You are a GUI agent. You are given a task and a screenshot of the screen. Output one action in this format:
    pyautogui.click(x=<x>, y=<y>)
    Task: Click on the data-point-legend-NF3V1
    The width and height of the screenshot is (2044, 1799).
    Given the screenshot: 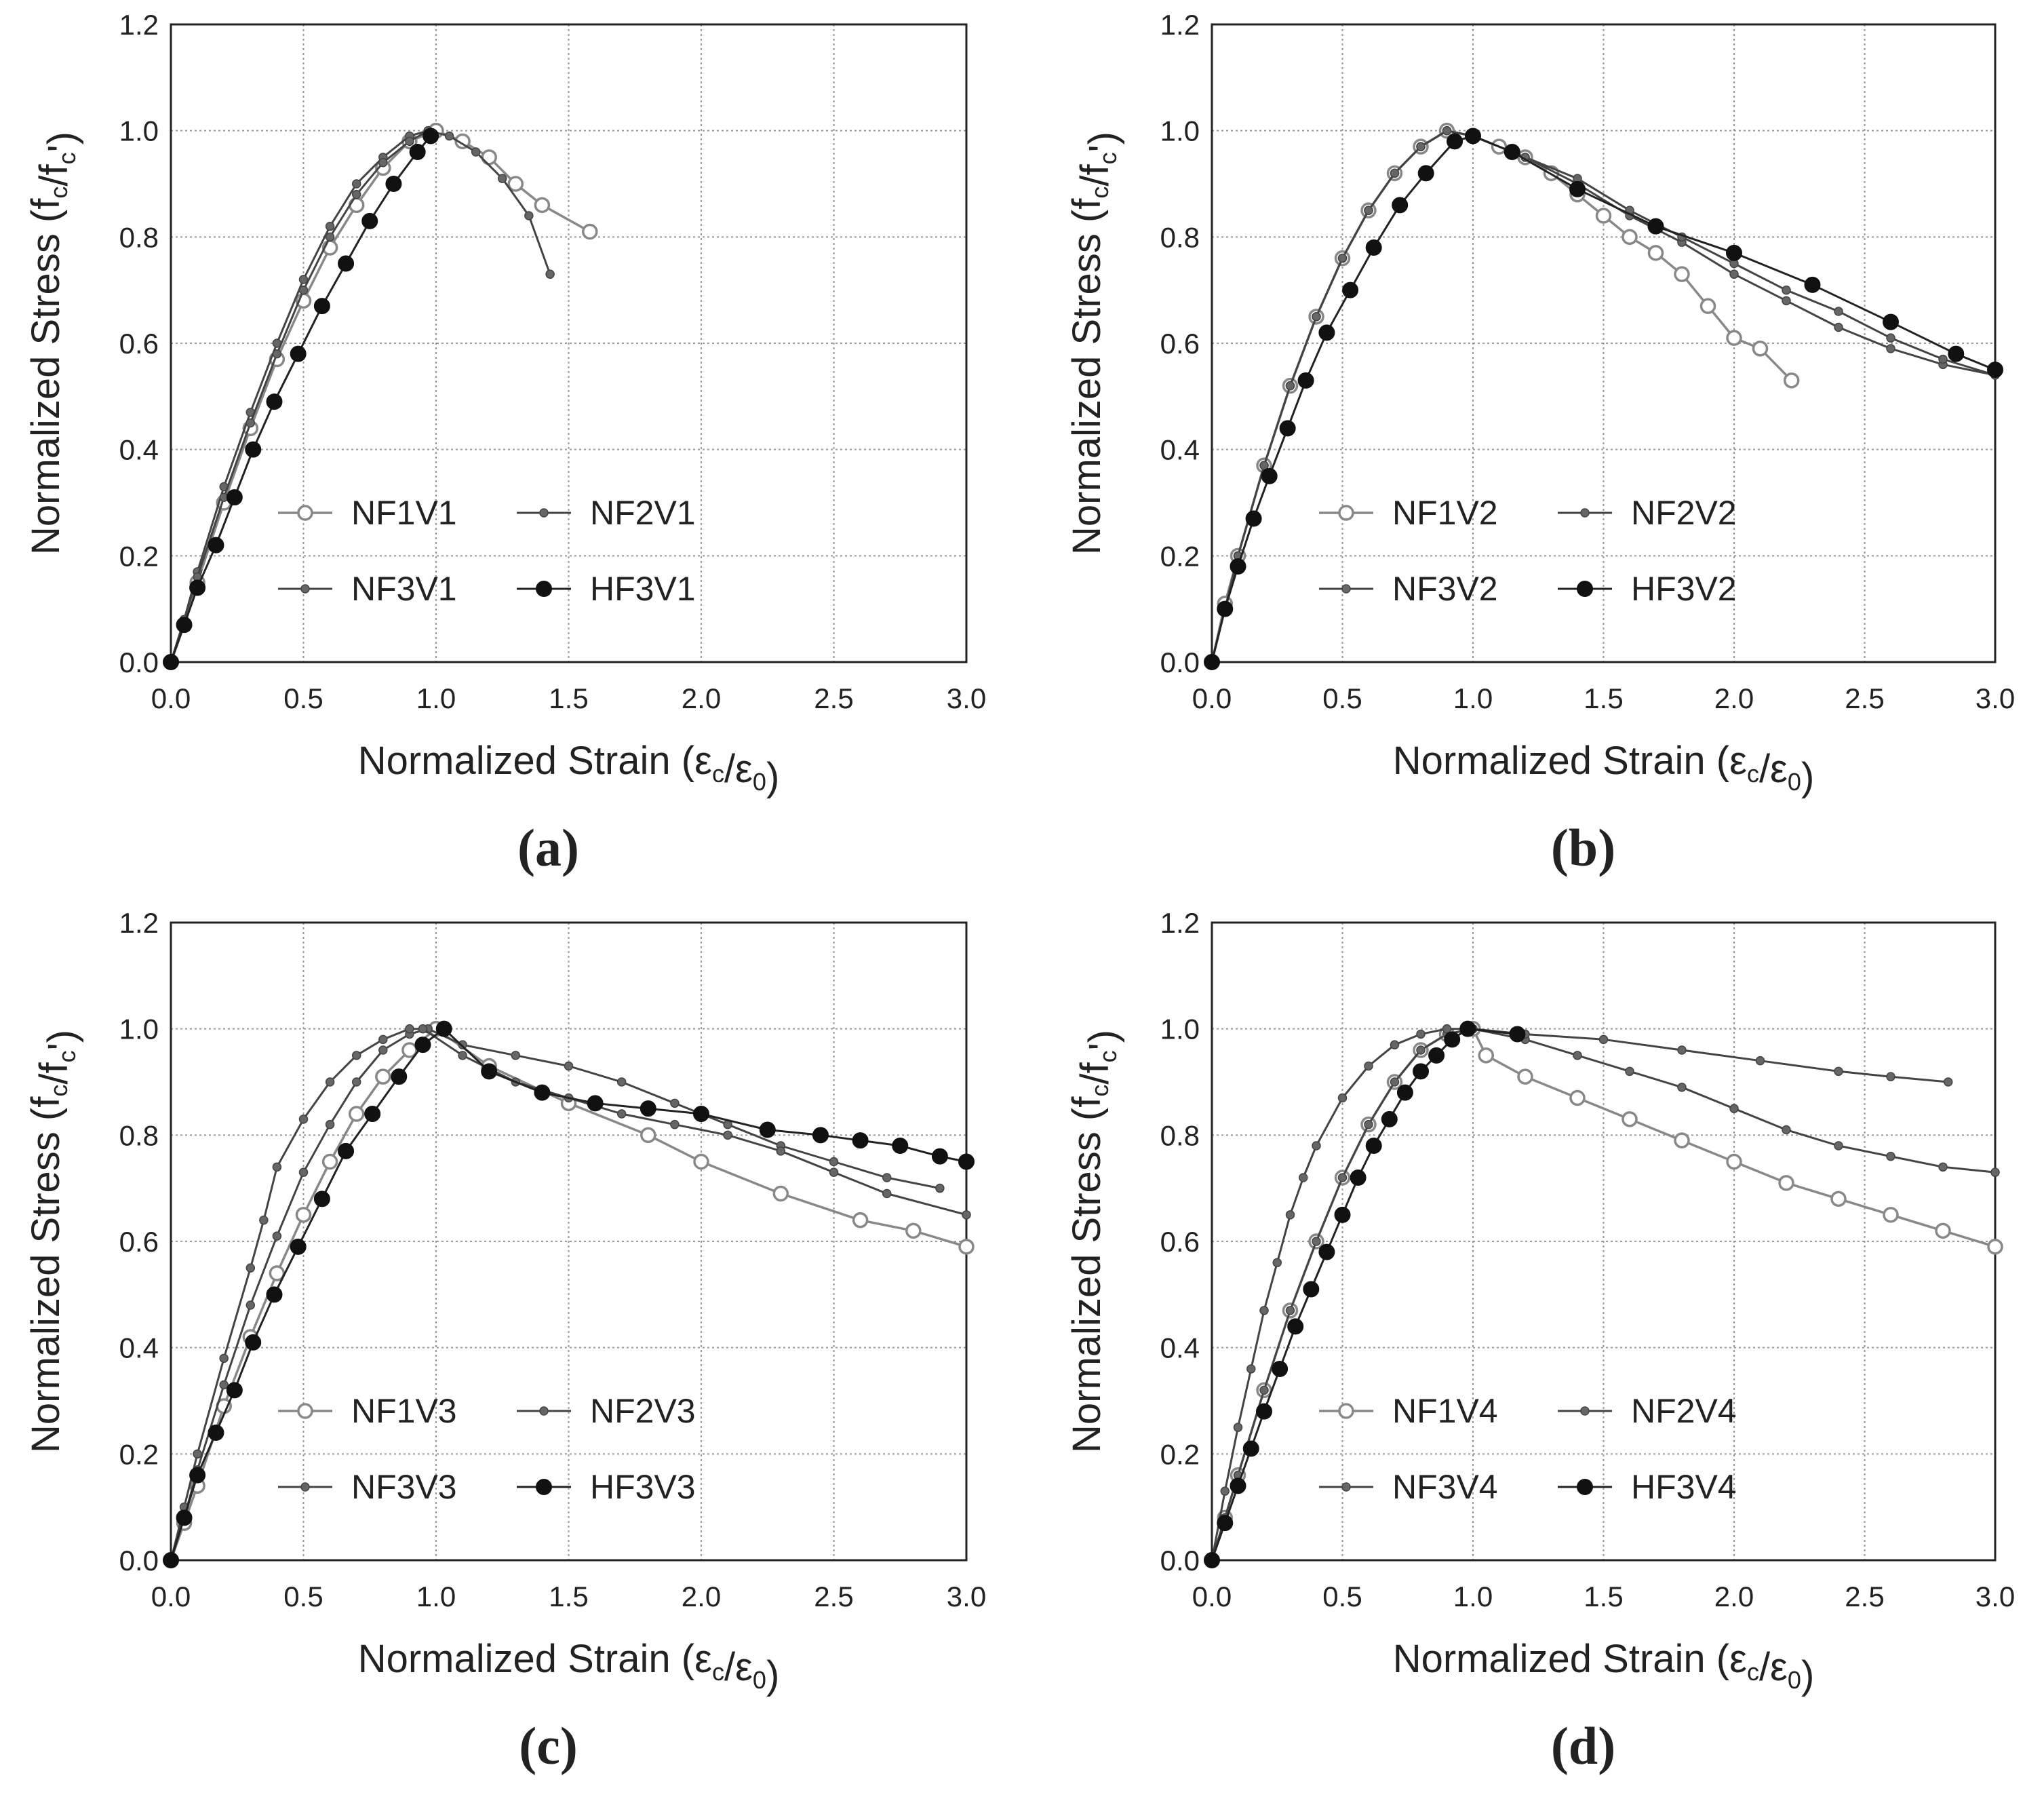 What is the action you would take?
    pyautogui.click(x=305, y=589)
    